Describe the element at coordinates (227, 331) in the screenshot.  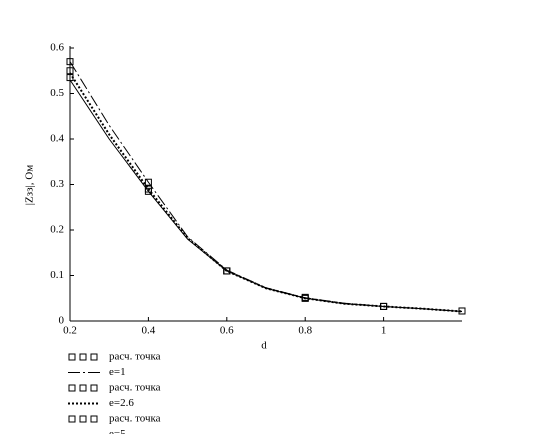
I see `x-tick-label: 0.6` at that location.